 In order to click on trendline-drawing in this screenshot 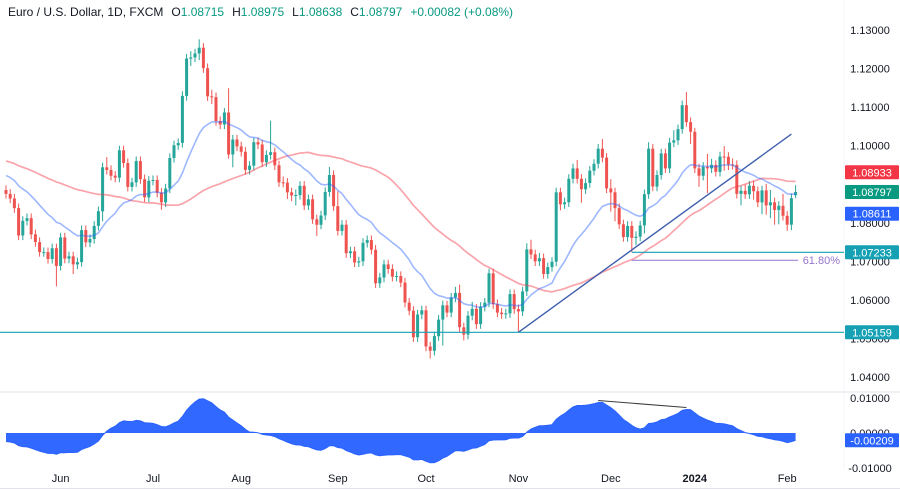, I will do `click(654, 233)`.